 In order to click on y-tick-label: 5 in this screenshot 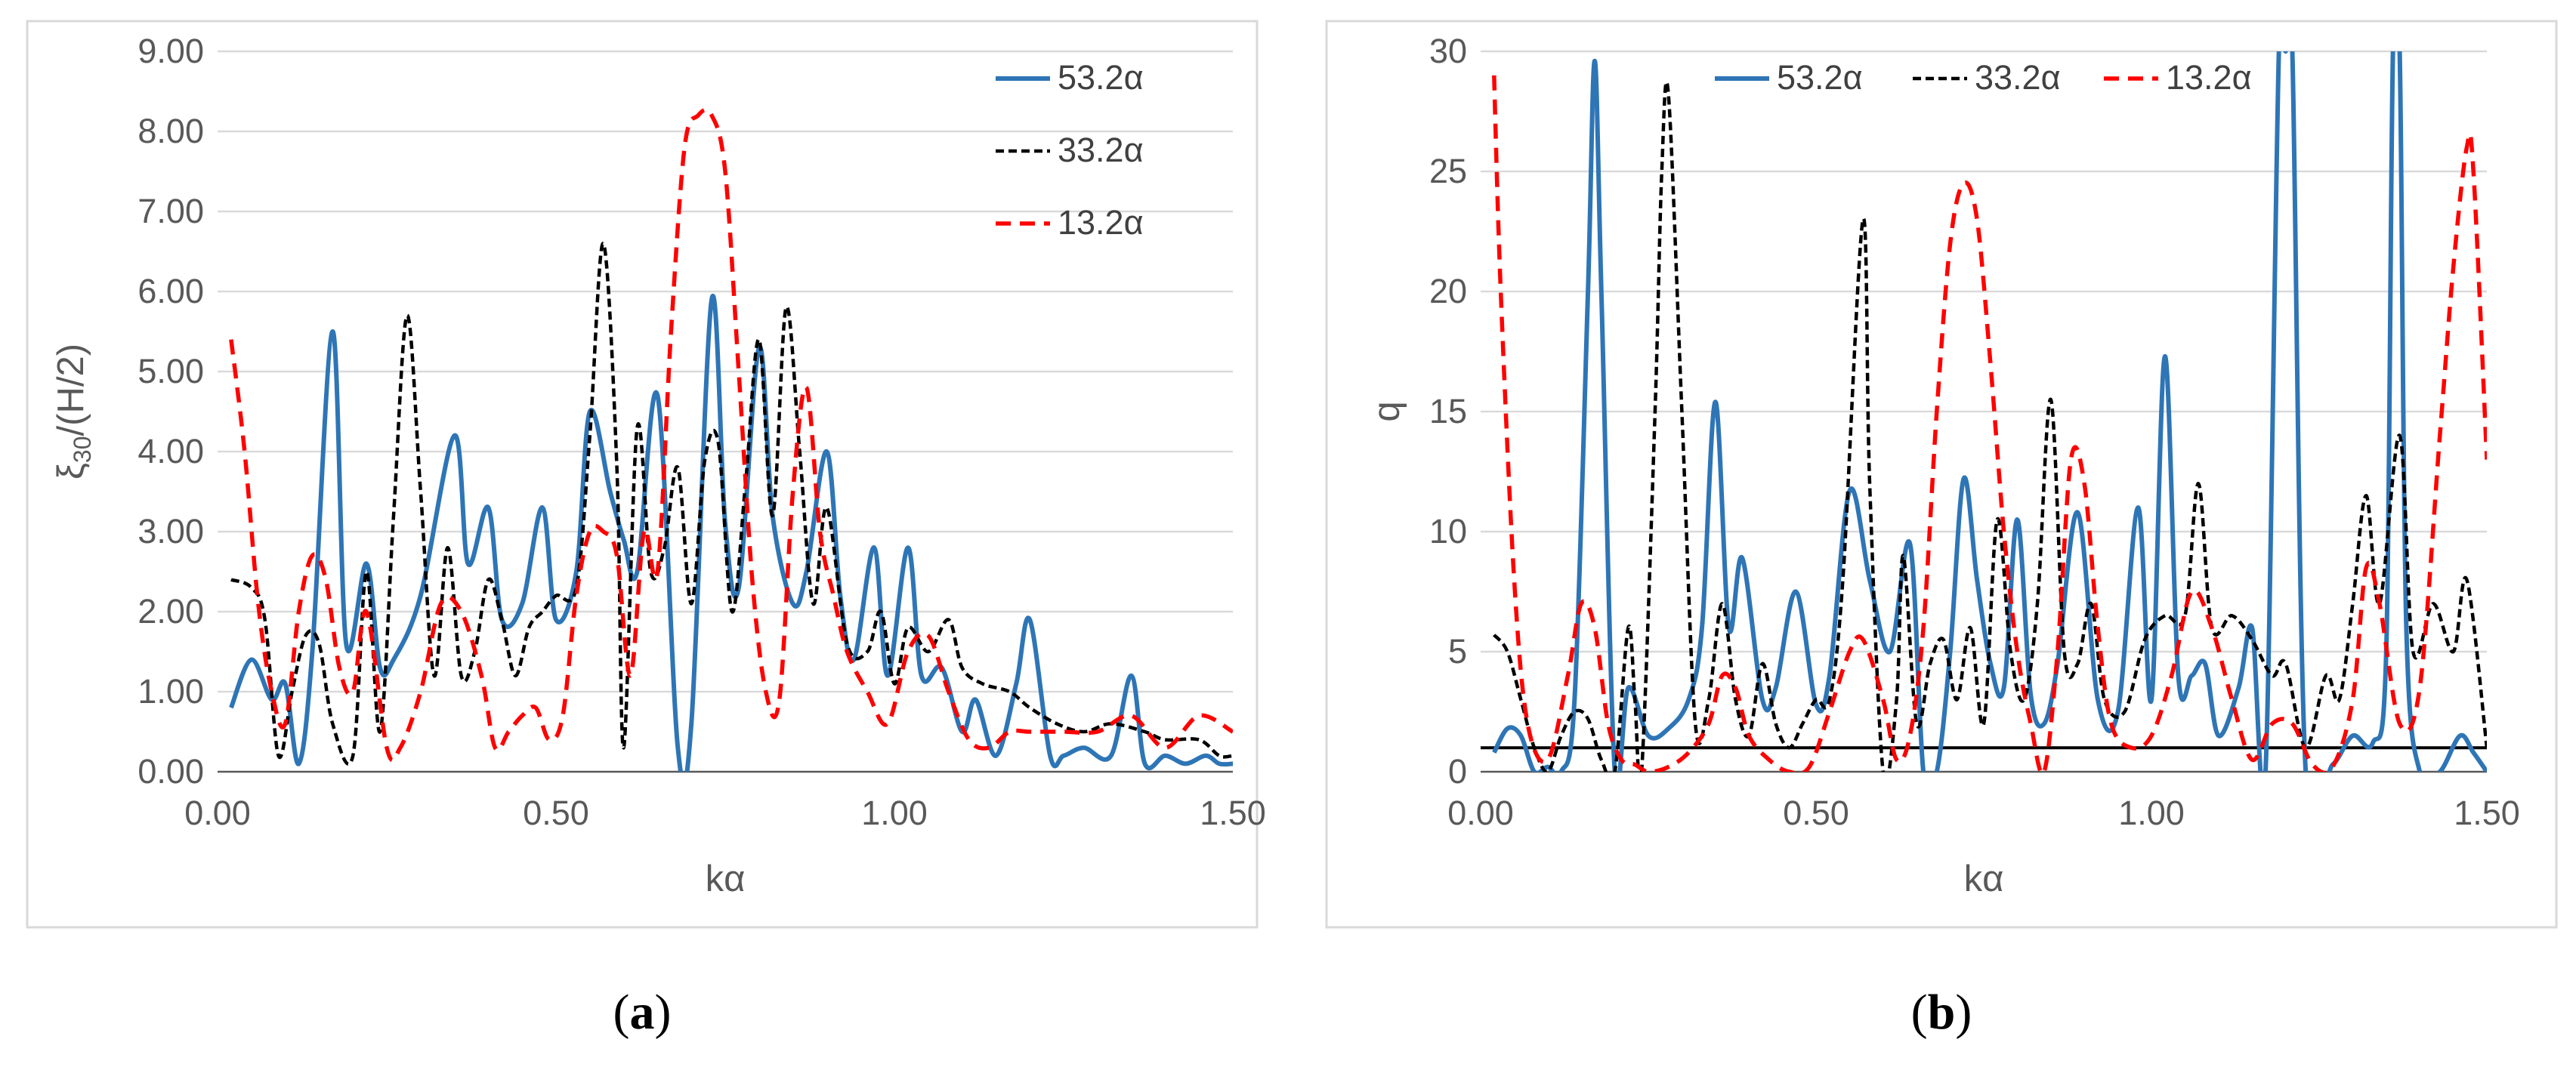, I will do `click(1457, 651)`.